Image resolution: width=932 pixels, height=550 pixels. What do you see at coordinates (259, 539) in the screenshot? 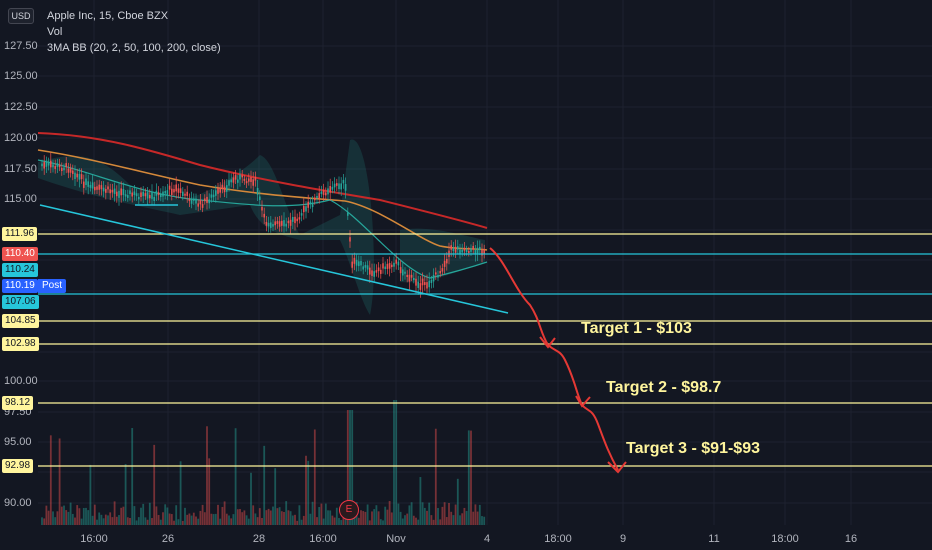
I see `x-tick: 28` at bounding box center [259, 539].